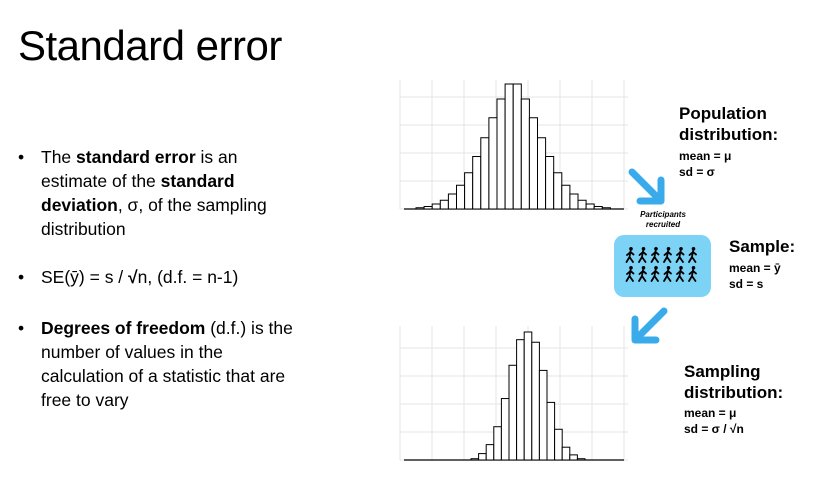 Image resolution: width=825 pixels, height=481 pixels. I want to click on population-histogram, so click(513, 145).